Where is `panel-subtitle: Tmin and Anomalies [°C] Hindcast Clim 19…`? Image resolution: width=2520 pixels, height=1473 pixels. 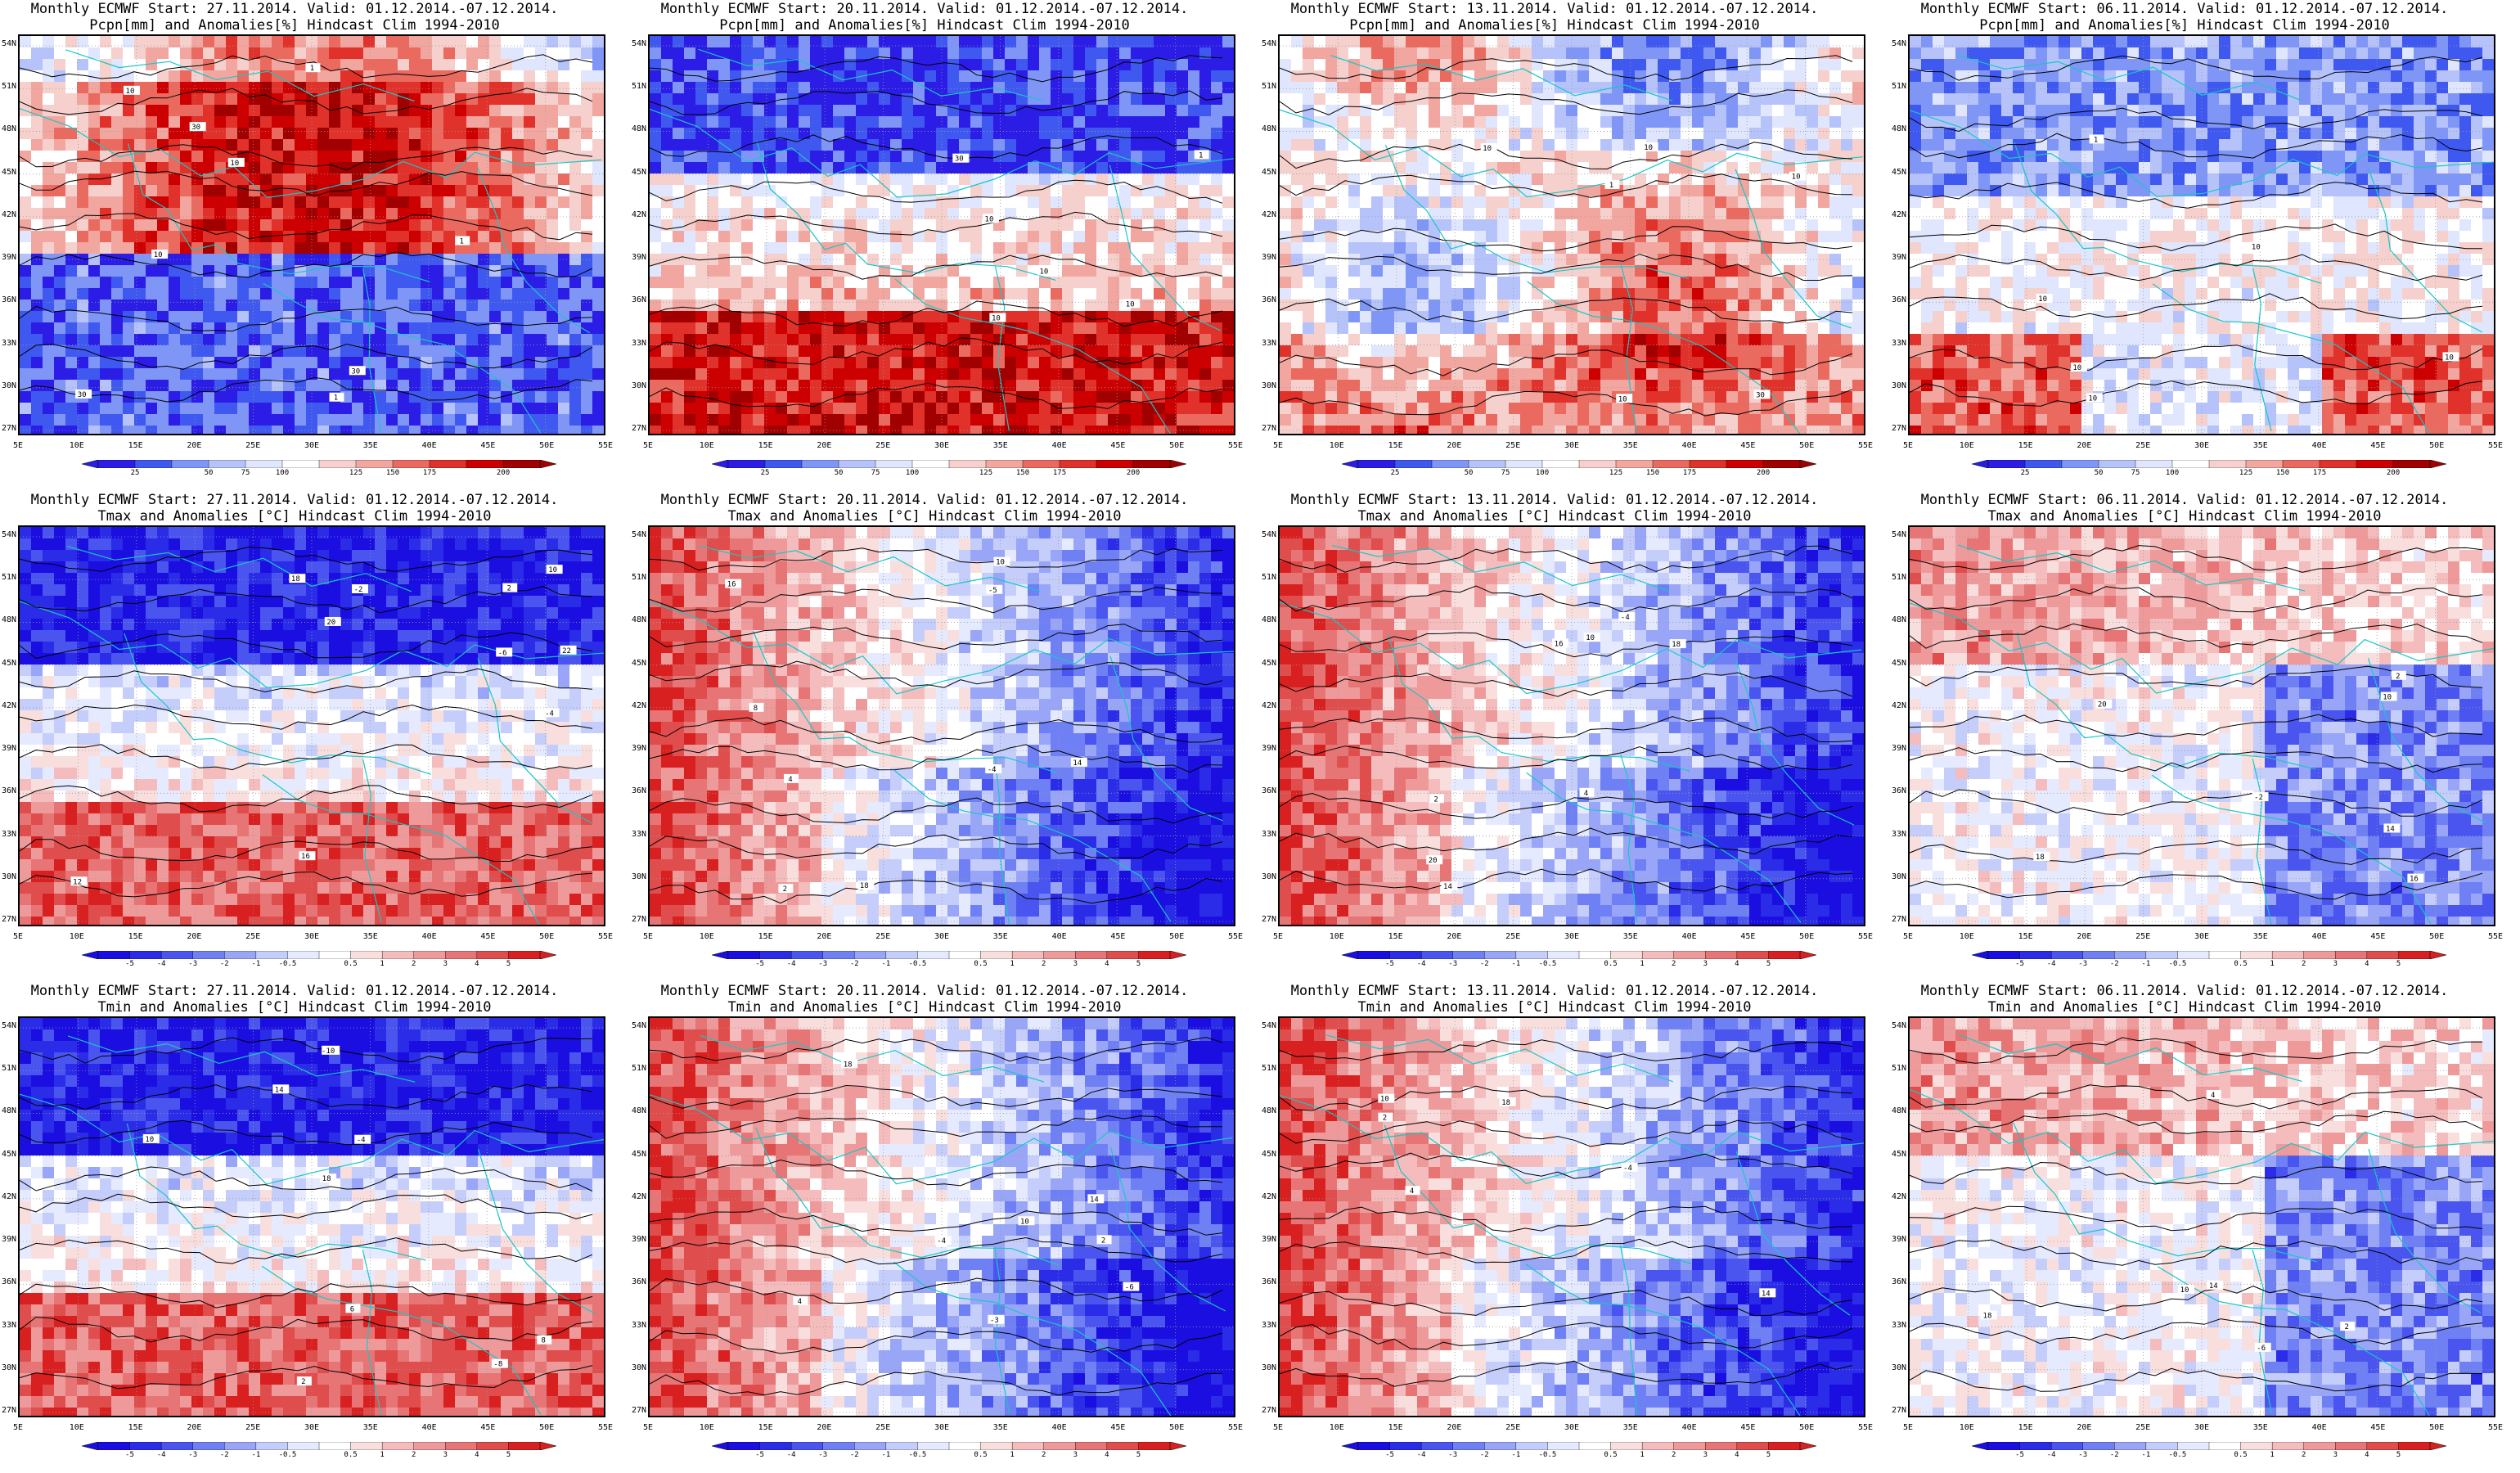
panel-subtitle: Tmin and Anomalies [°C] Hindcast Clim 19… is located at coordinates (2185, 1008).